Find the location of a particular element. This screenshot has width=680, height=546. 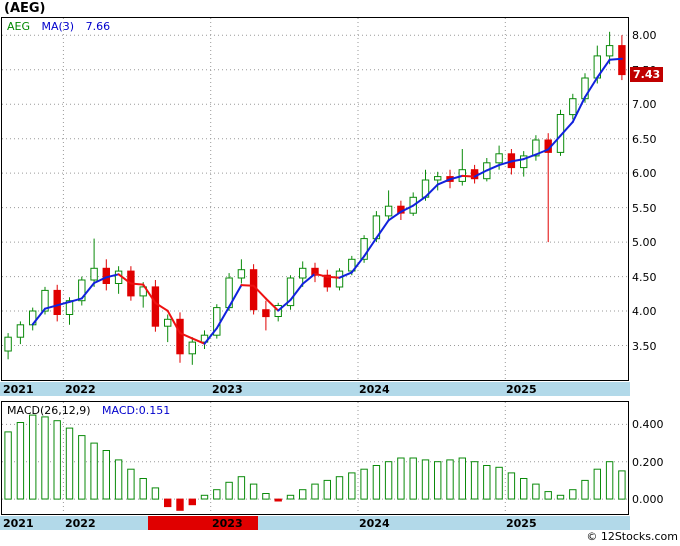

price-chart-legend: AEG MA(3) 7.66 is located at coordinates (62, 26).